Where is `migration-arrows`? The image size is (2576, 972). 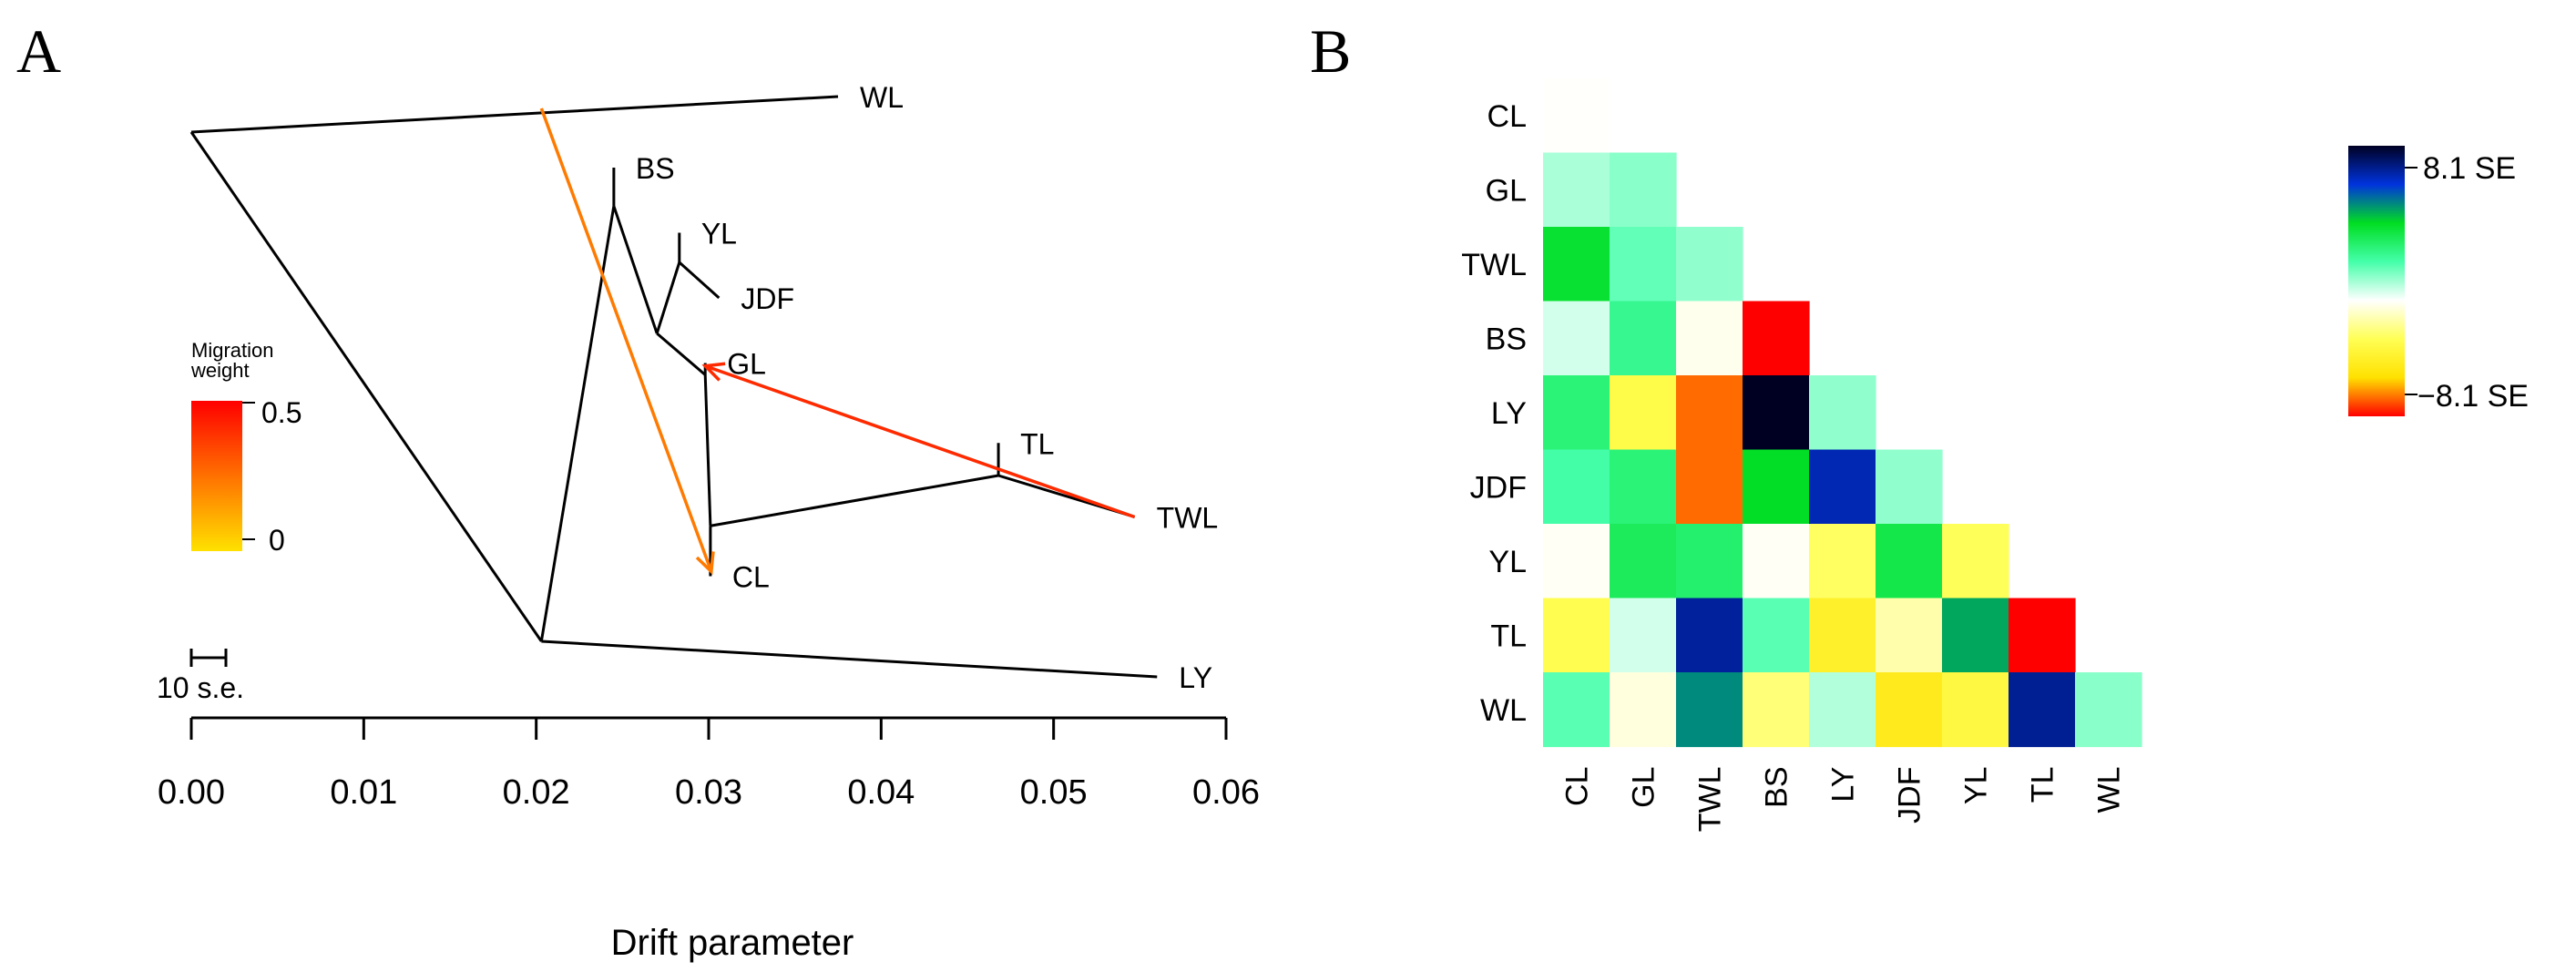 migration-arrows is located at coordinates (838, 341).